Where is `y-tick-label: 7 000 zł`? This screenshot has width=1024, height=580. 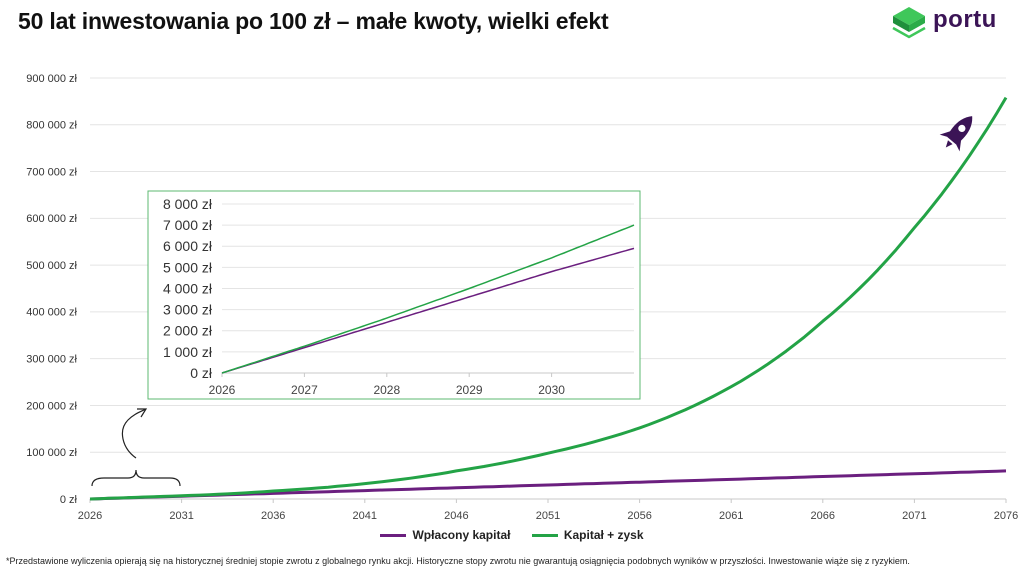 y-tick-label: 7 000 zł is located at coordinates (188, 225).